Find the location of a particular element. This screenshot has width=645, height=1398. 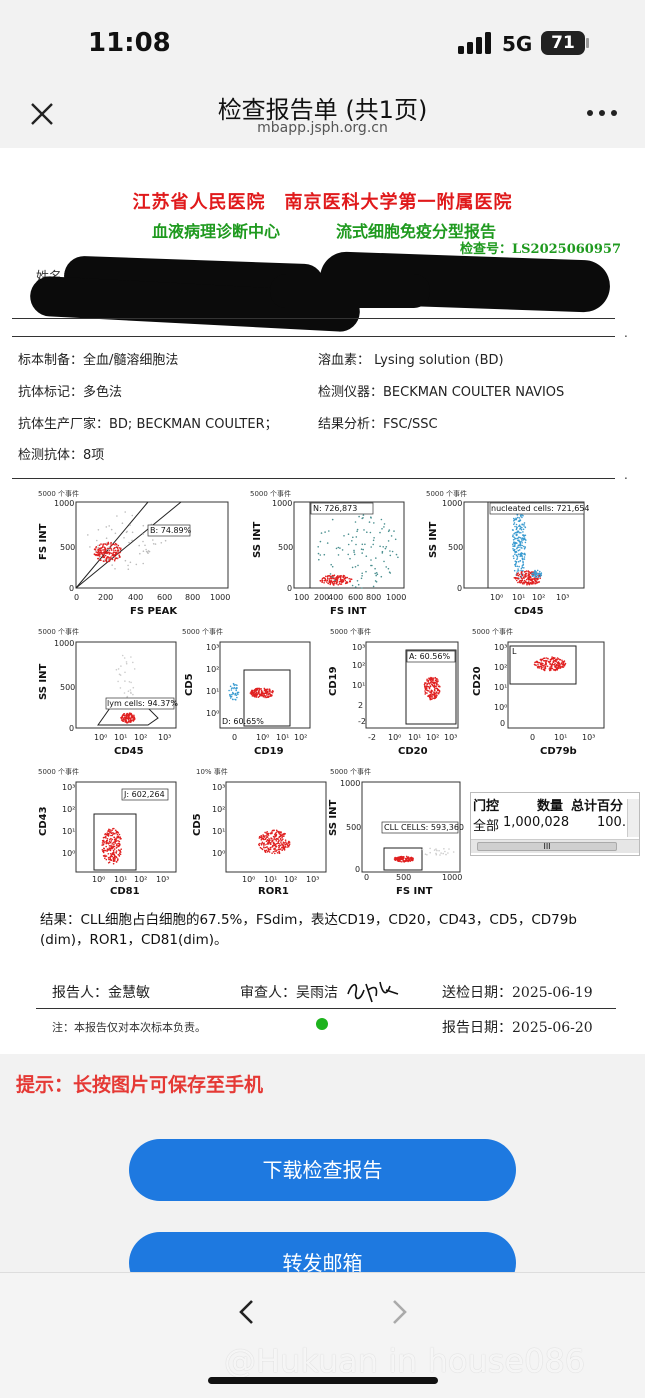

battery-tip is located at coordinates (587, 43).